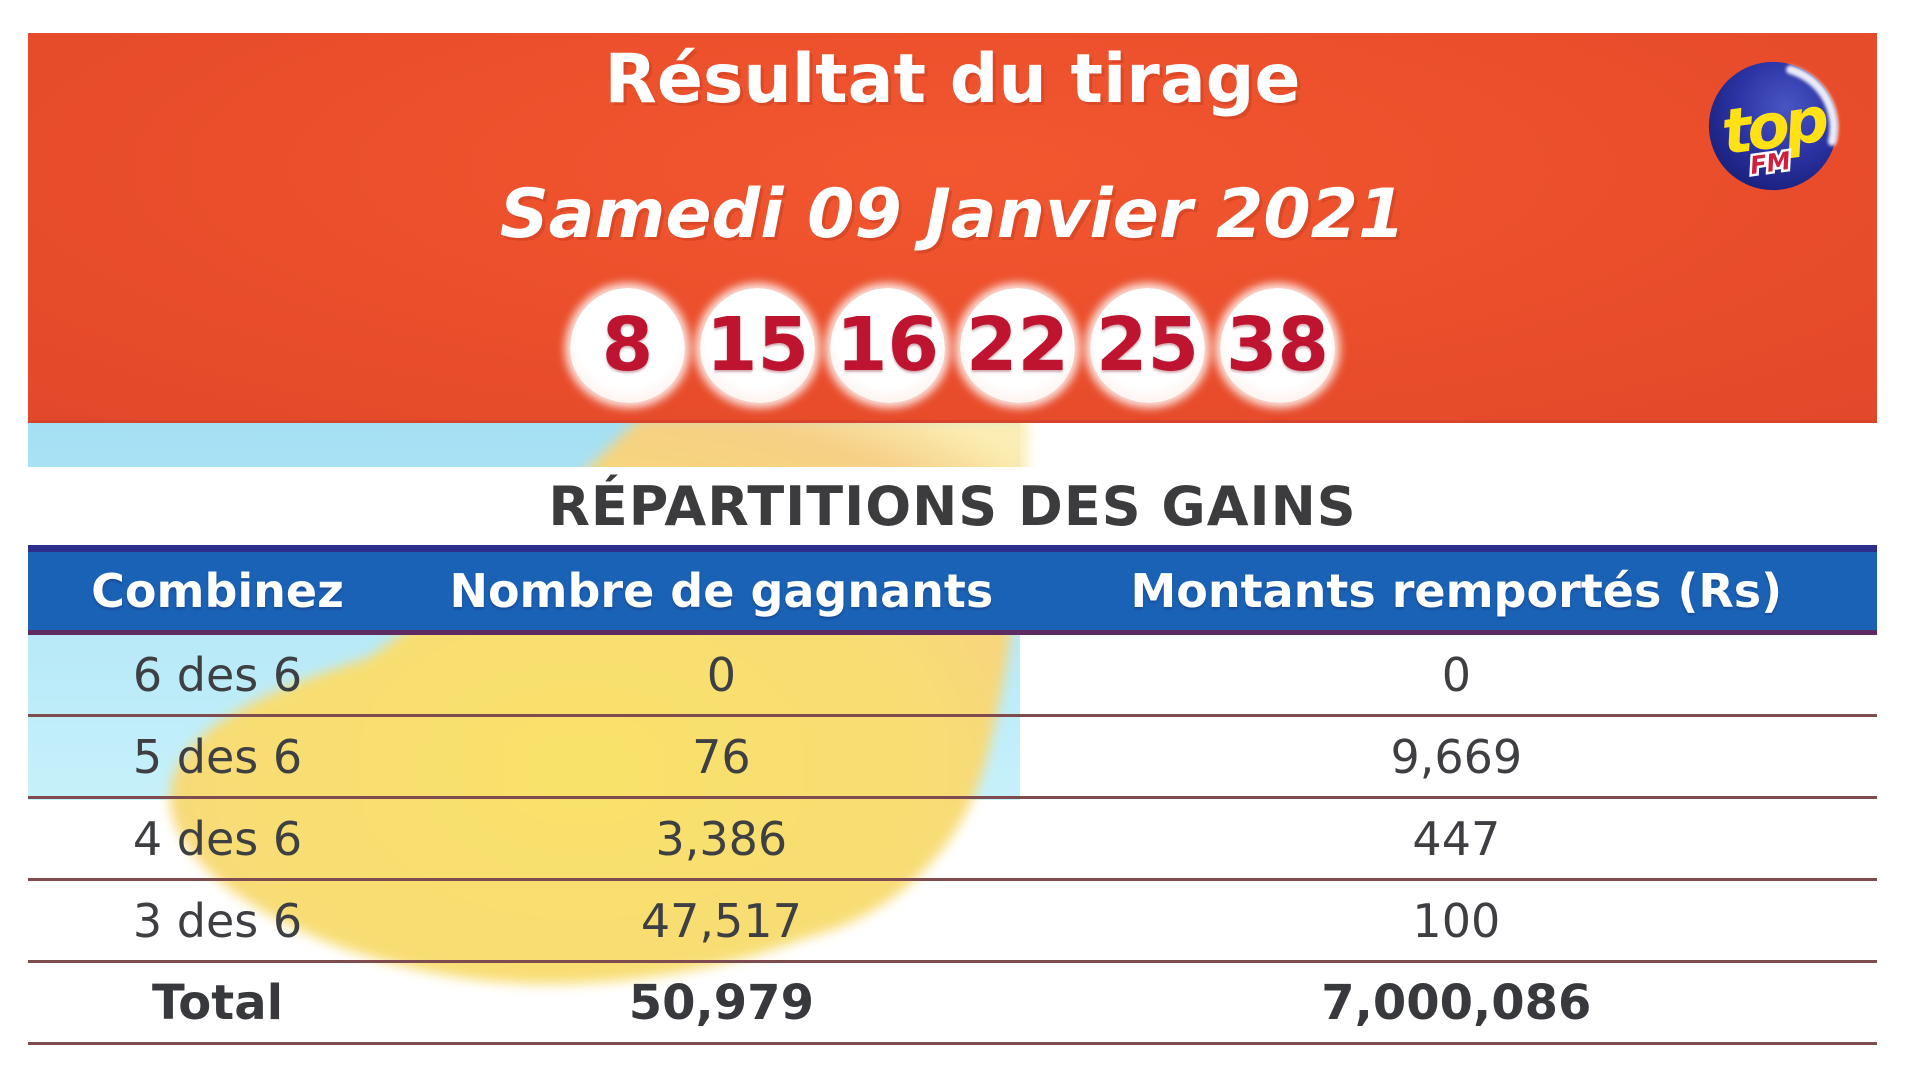 The image size is (1920, 1084). I want to click on topfm-logo-icon: top FM, so click(1773, 126).